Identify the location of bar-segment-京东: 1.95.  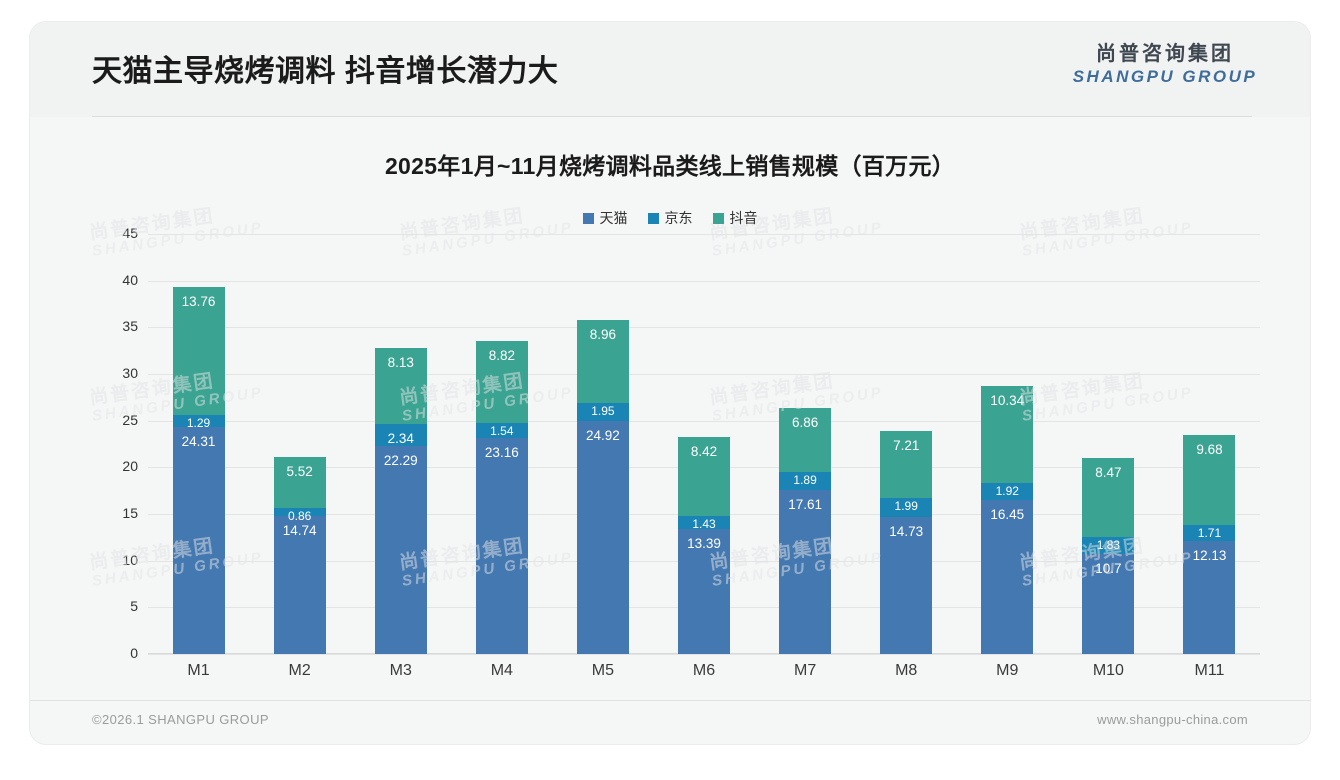
(602, 412).